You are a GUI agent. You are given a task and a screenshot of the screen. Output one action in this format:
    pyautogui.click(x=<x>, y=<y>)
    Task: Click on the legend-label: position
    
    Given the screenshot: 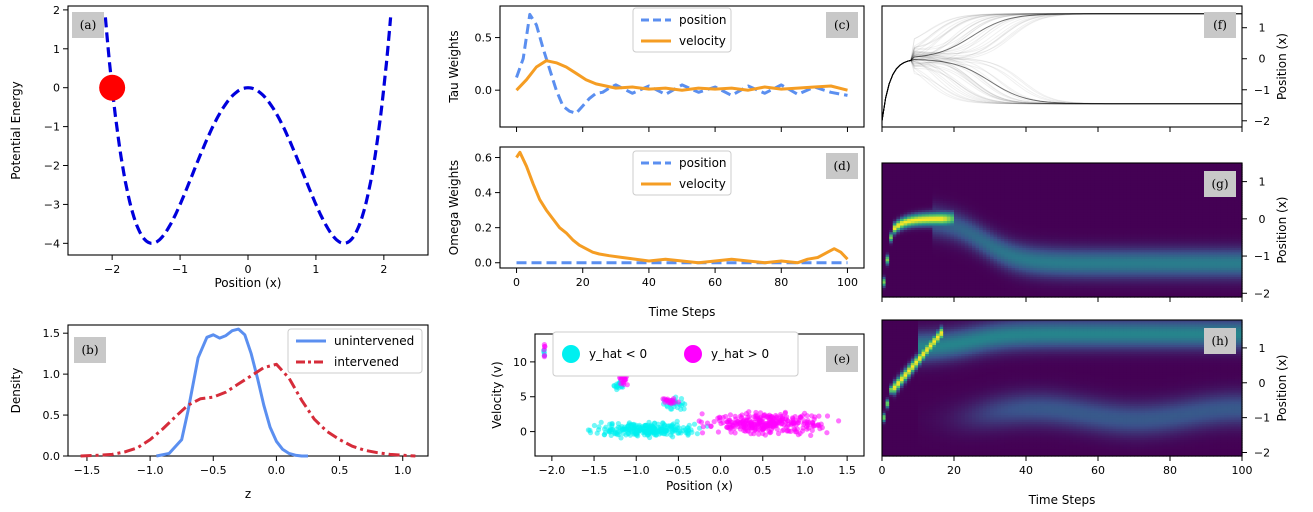 What is the action you would take?
    pyautogui.click(x=703, y=163)
    